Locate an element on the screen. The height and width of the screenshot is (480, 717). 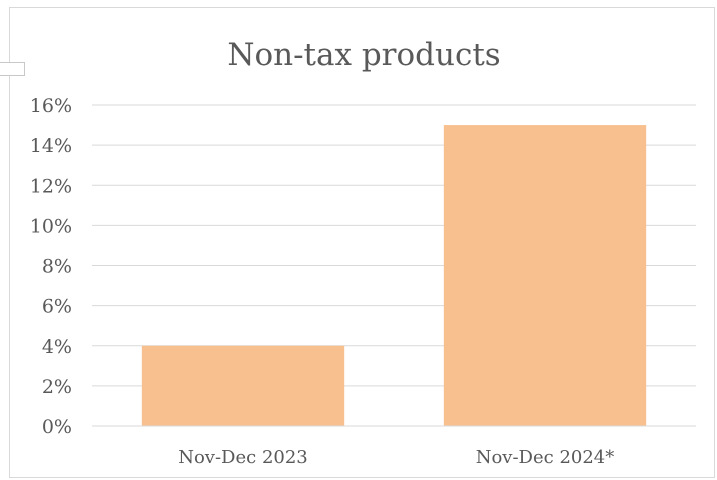
category-label: Nov-Dec 2023 is located at coordinates (243, 457).